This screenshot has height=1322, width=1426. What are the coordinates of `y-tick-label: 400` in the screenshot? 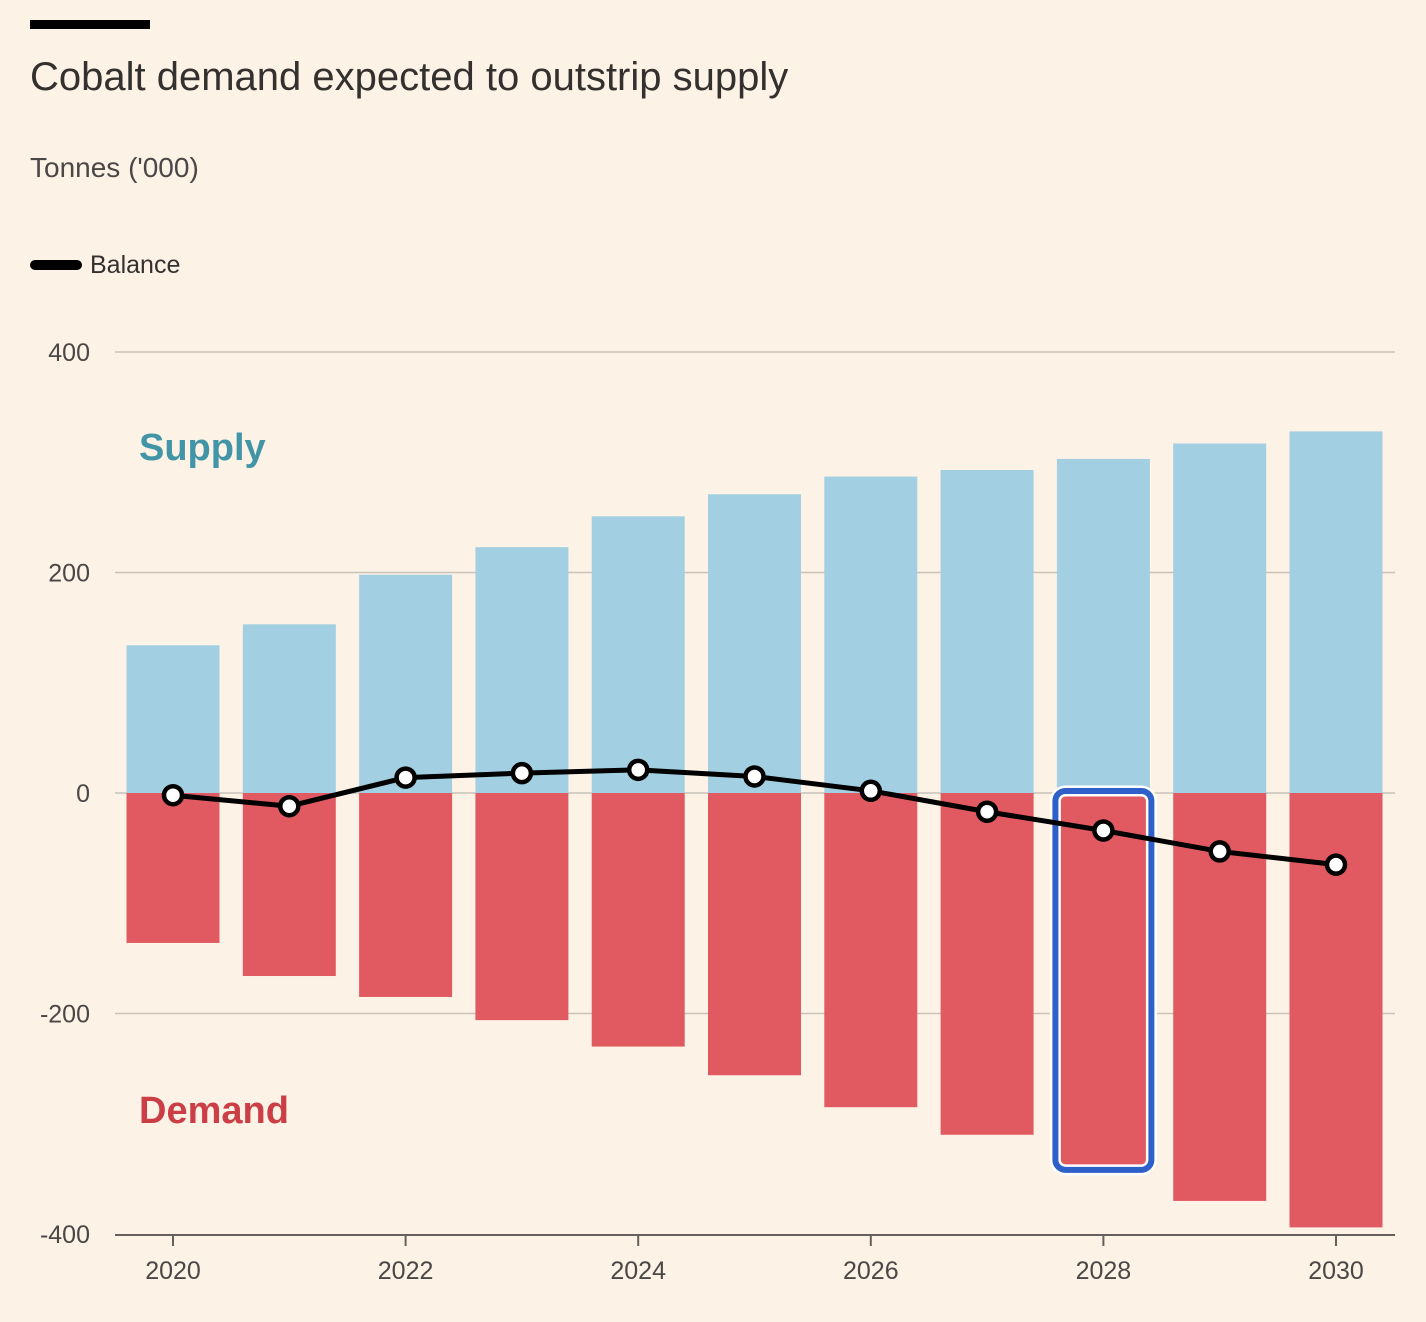 It's located at (69, 353).